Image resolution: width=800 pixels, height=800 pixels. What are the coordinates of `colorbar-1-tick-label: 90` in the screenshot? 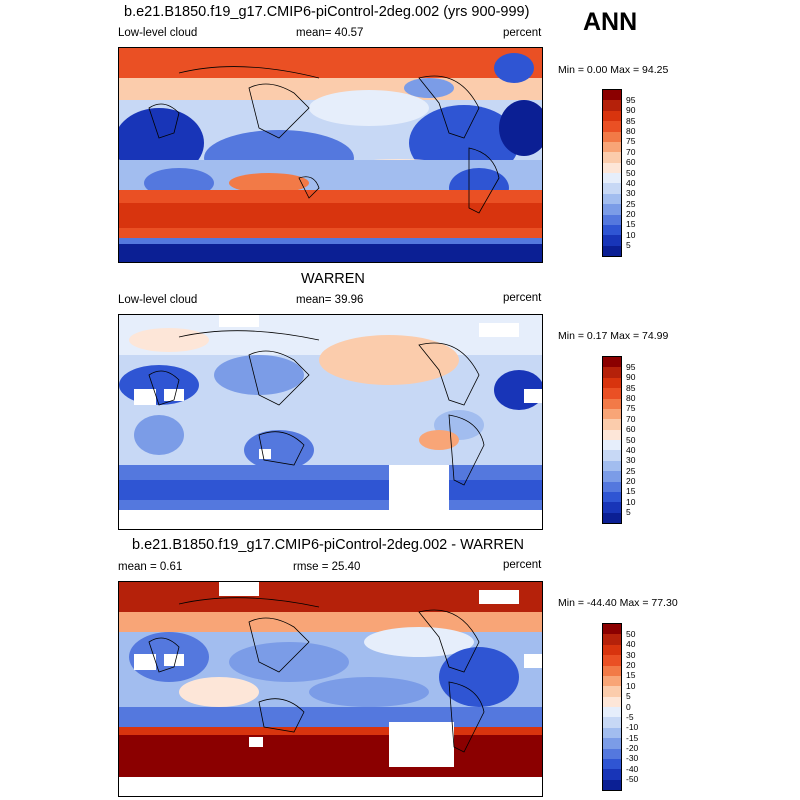 It's located at (631, 110).